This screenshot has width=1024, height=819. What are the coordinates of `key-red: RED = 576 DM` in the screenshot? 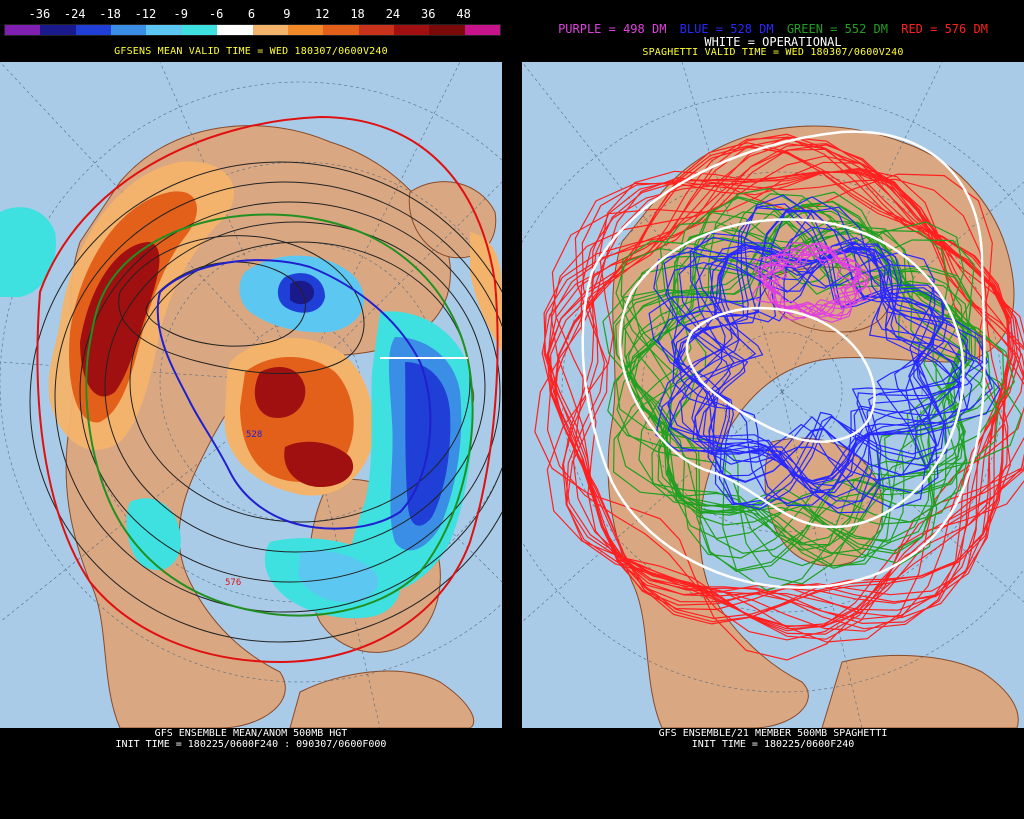 It's located at (944, 29).